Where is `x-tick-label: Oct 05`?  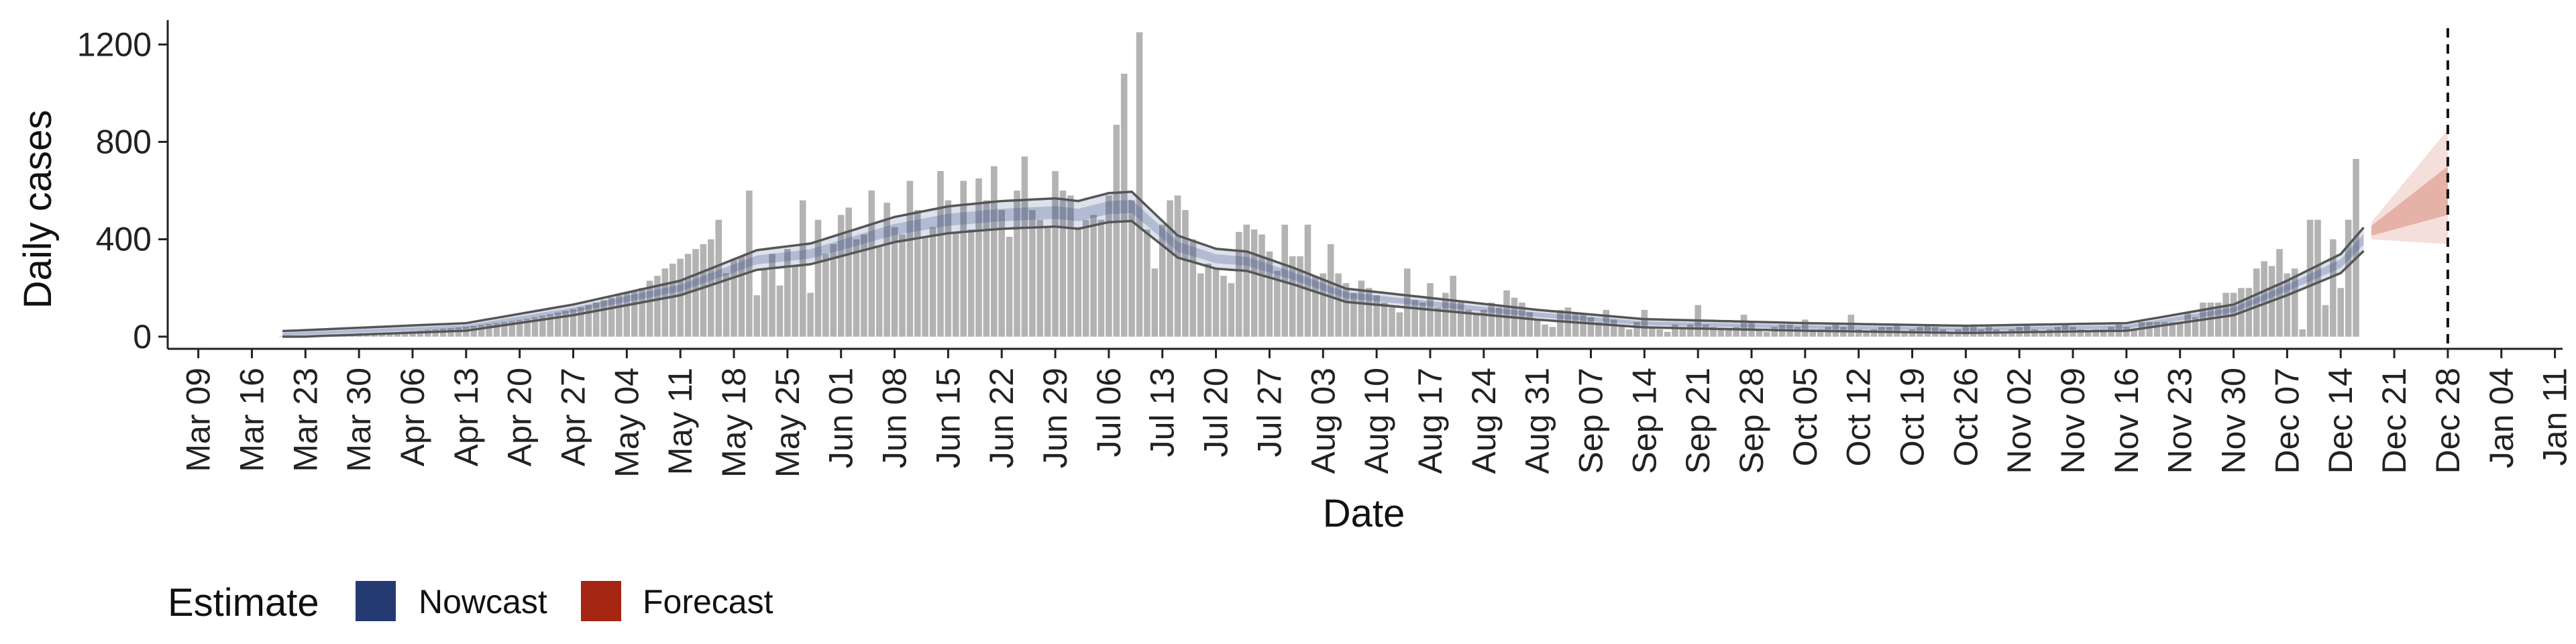 x-tick-label: Oct 05 is located at coordinates (1805, 417).